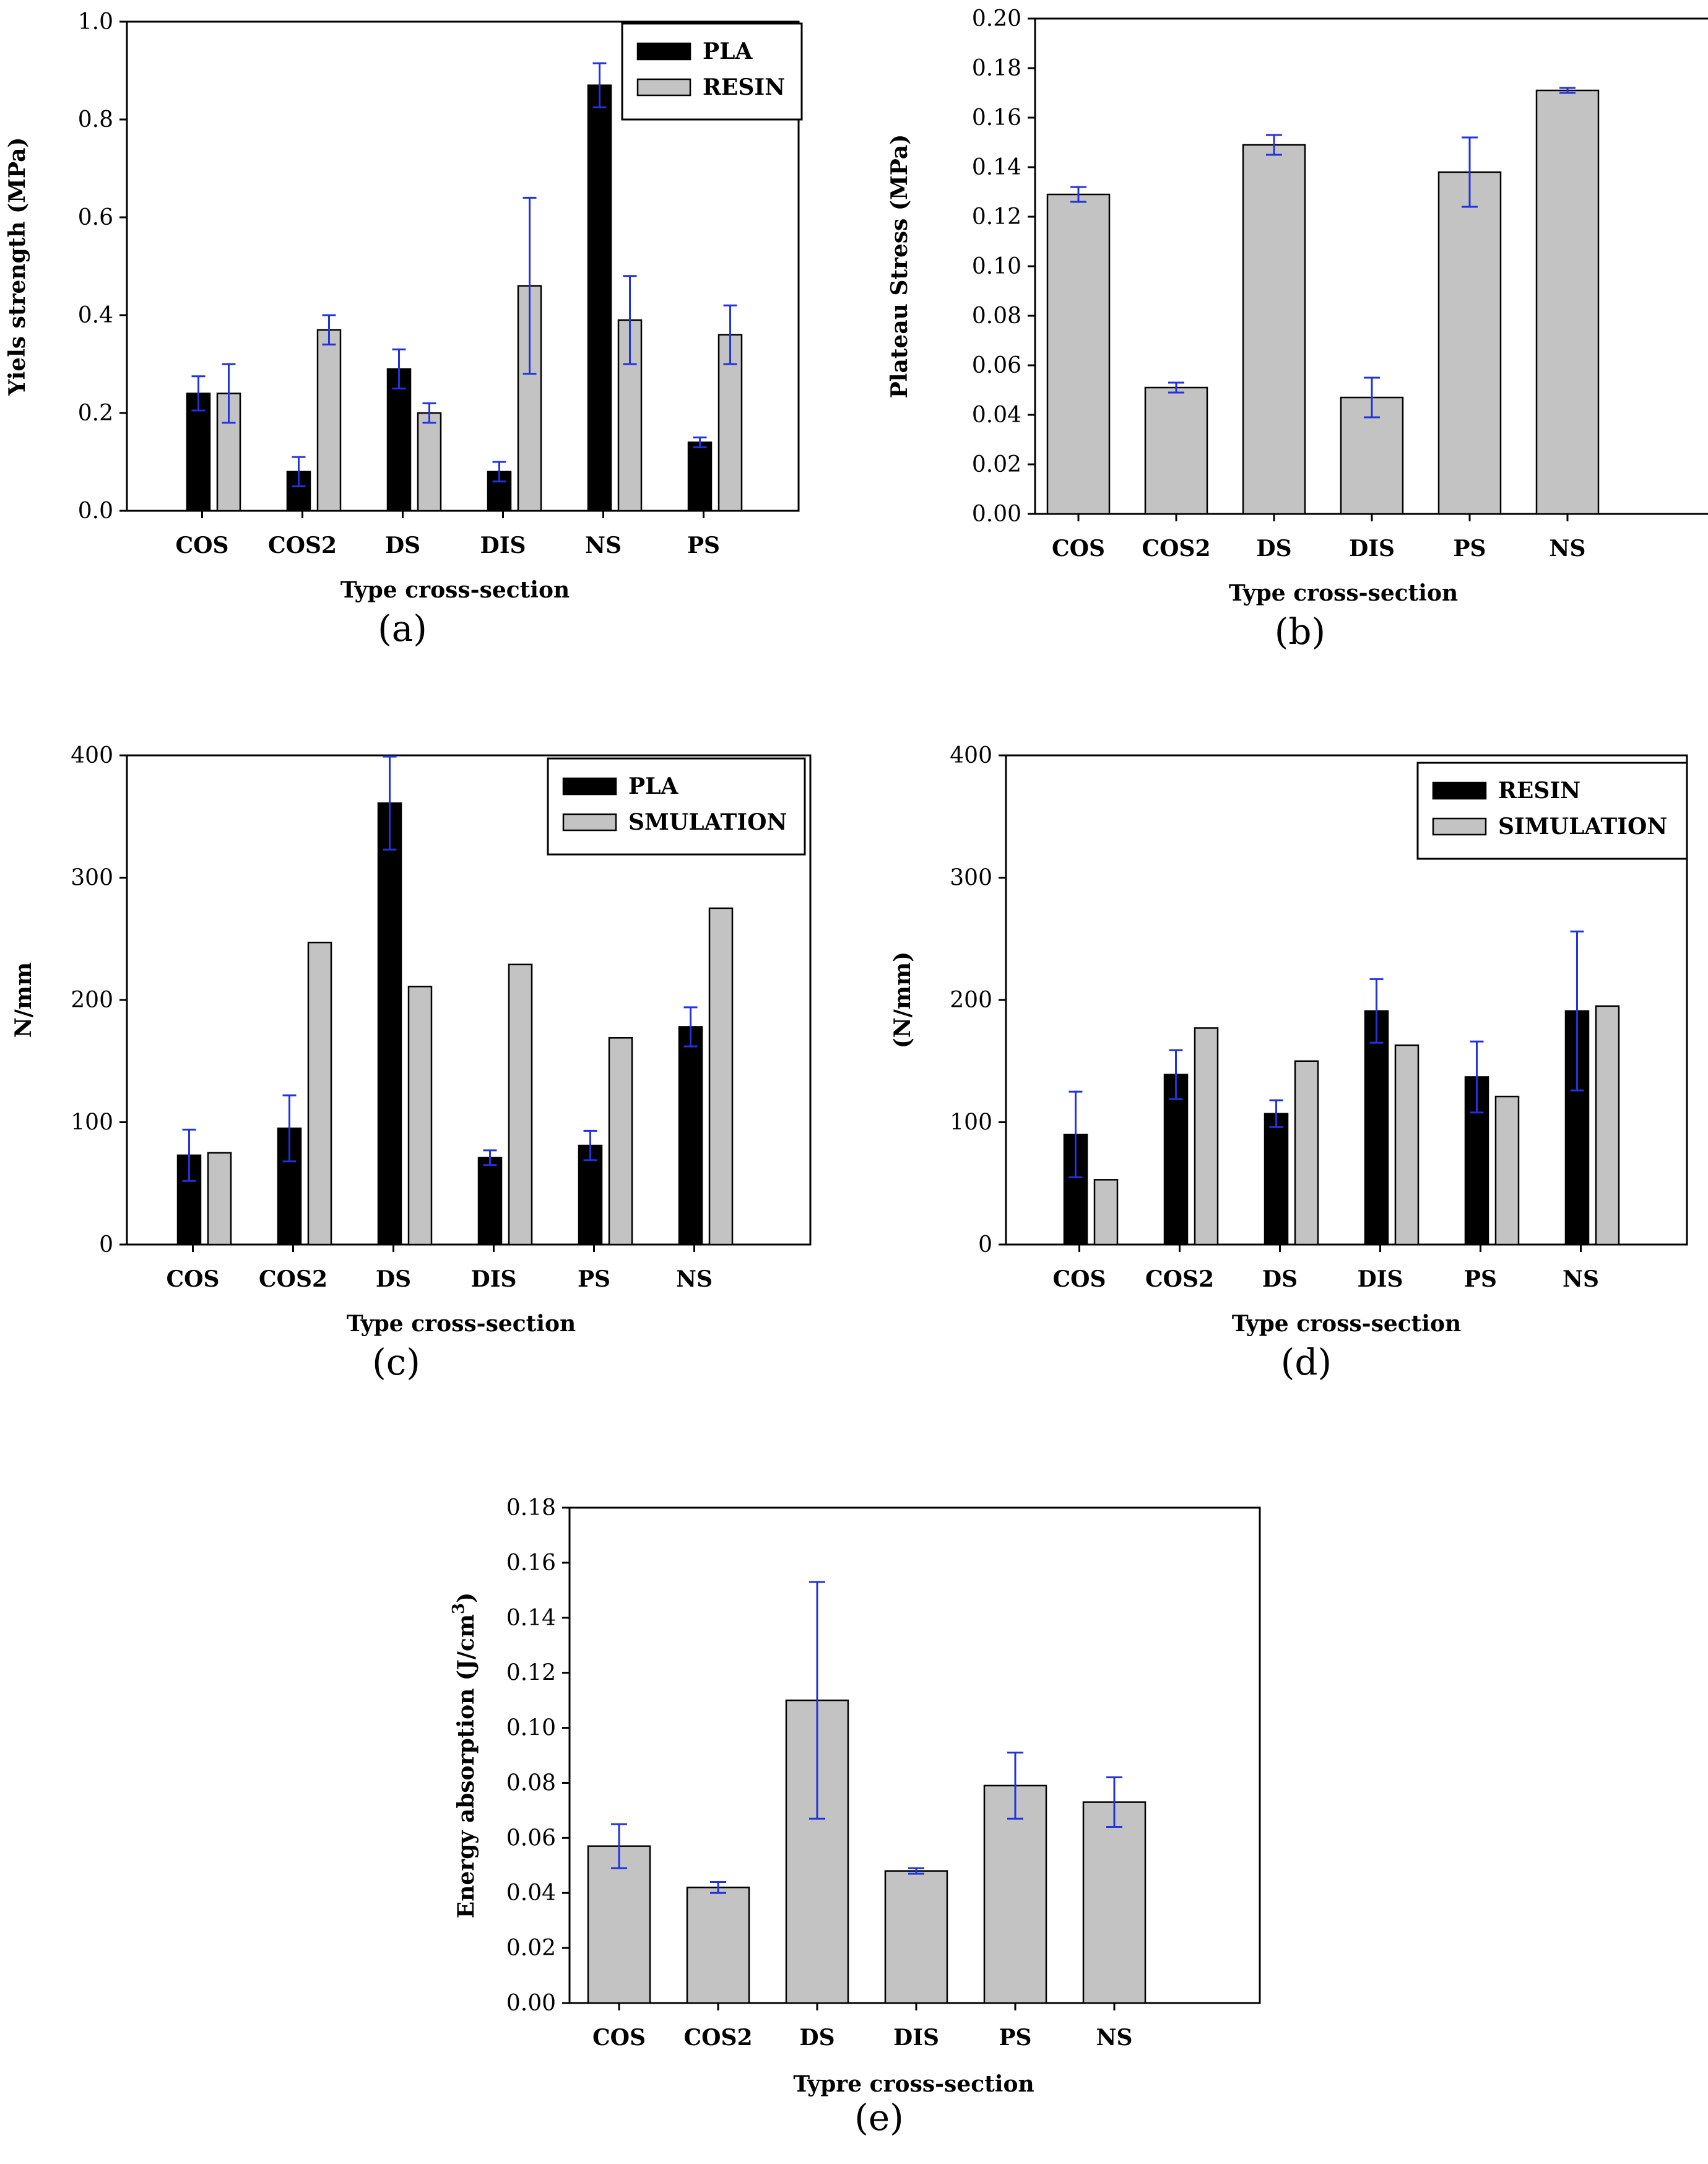  Describe the element at coordinates (490, 1201) in the screenshot. I see `bar-pla-dis` at that location.